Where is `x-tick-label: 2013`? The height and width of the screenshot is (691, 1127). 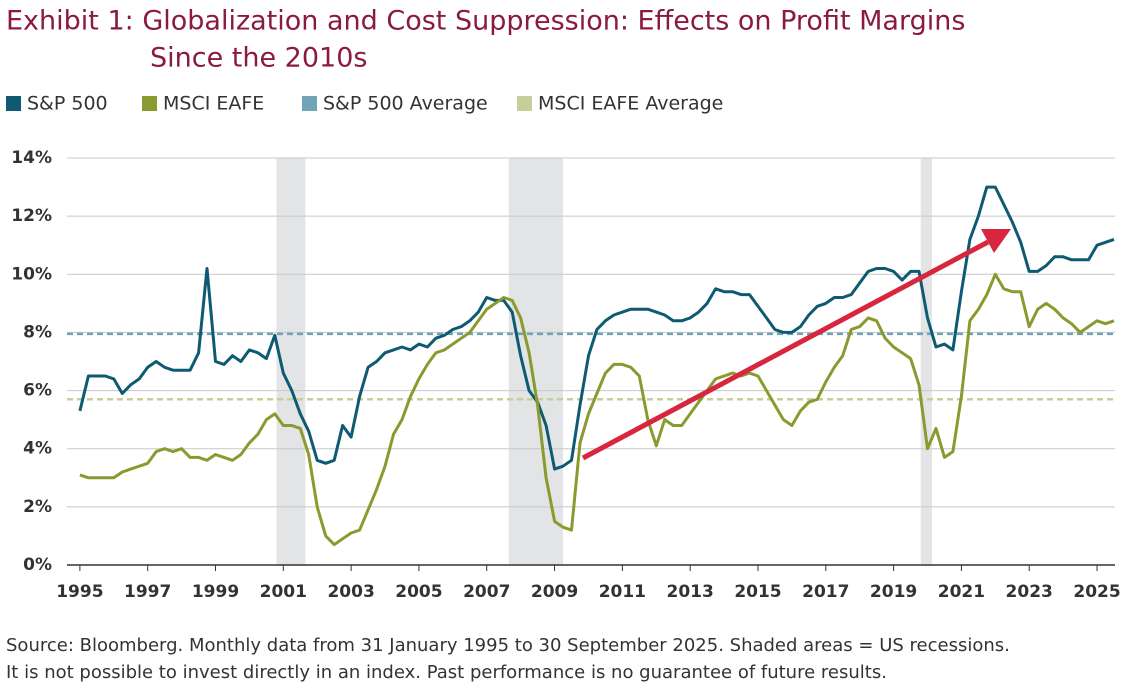
x-tick-label: 2013 is located at coordinates (690, 592).